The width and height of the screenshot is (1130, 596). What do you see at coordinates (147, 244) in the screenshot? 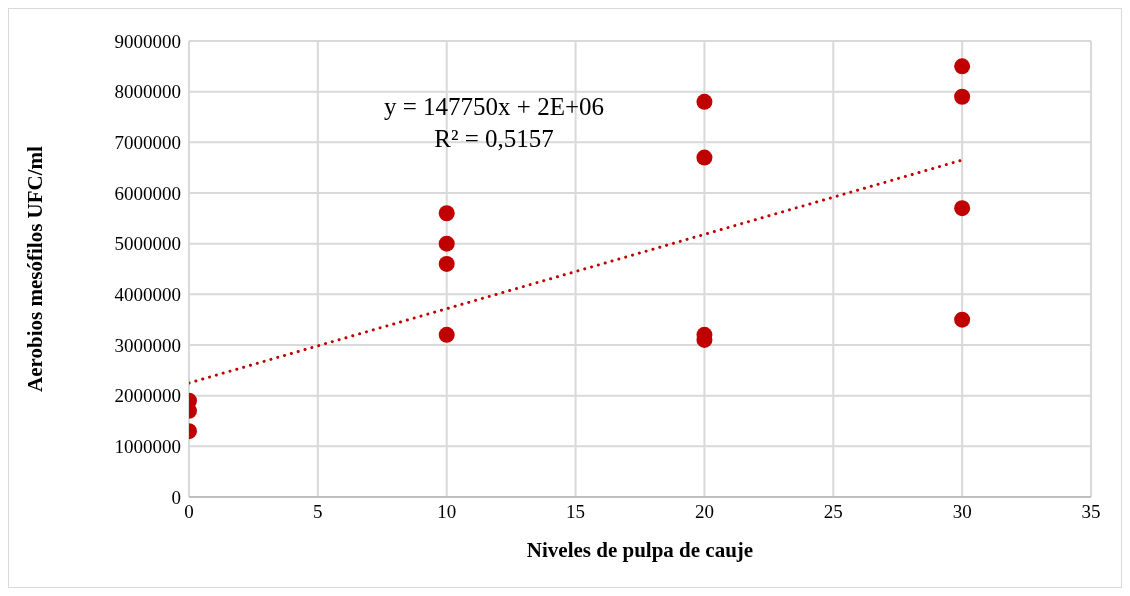
I see `y-tick-label: 5000000` at bounding box center [147, 244].